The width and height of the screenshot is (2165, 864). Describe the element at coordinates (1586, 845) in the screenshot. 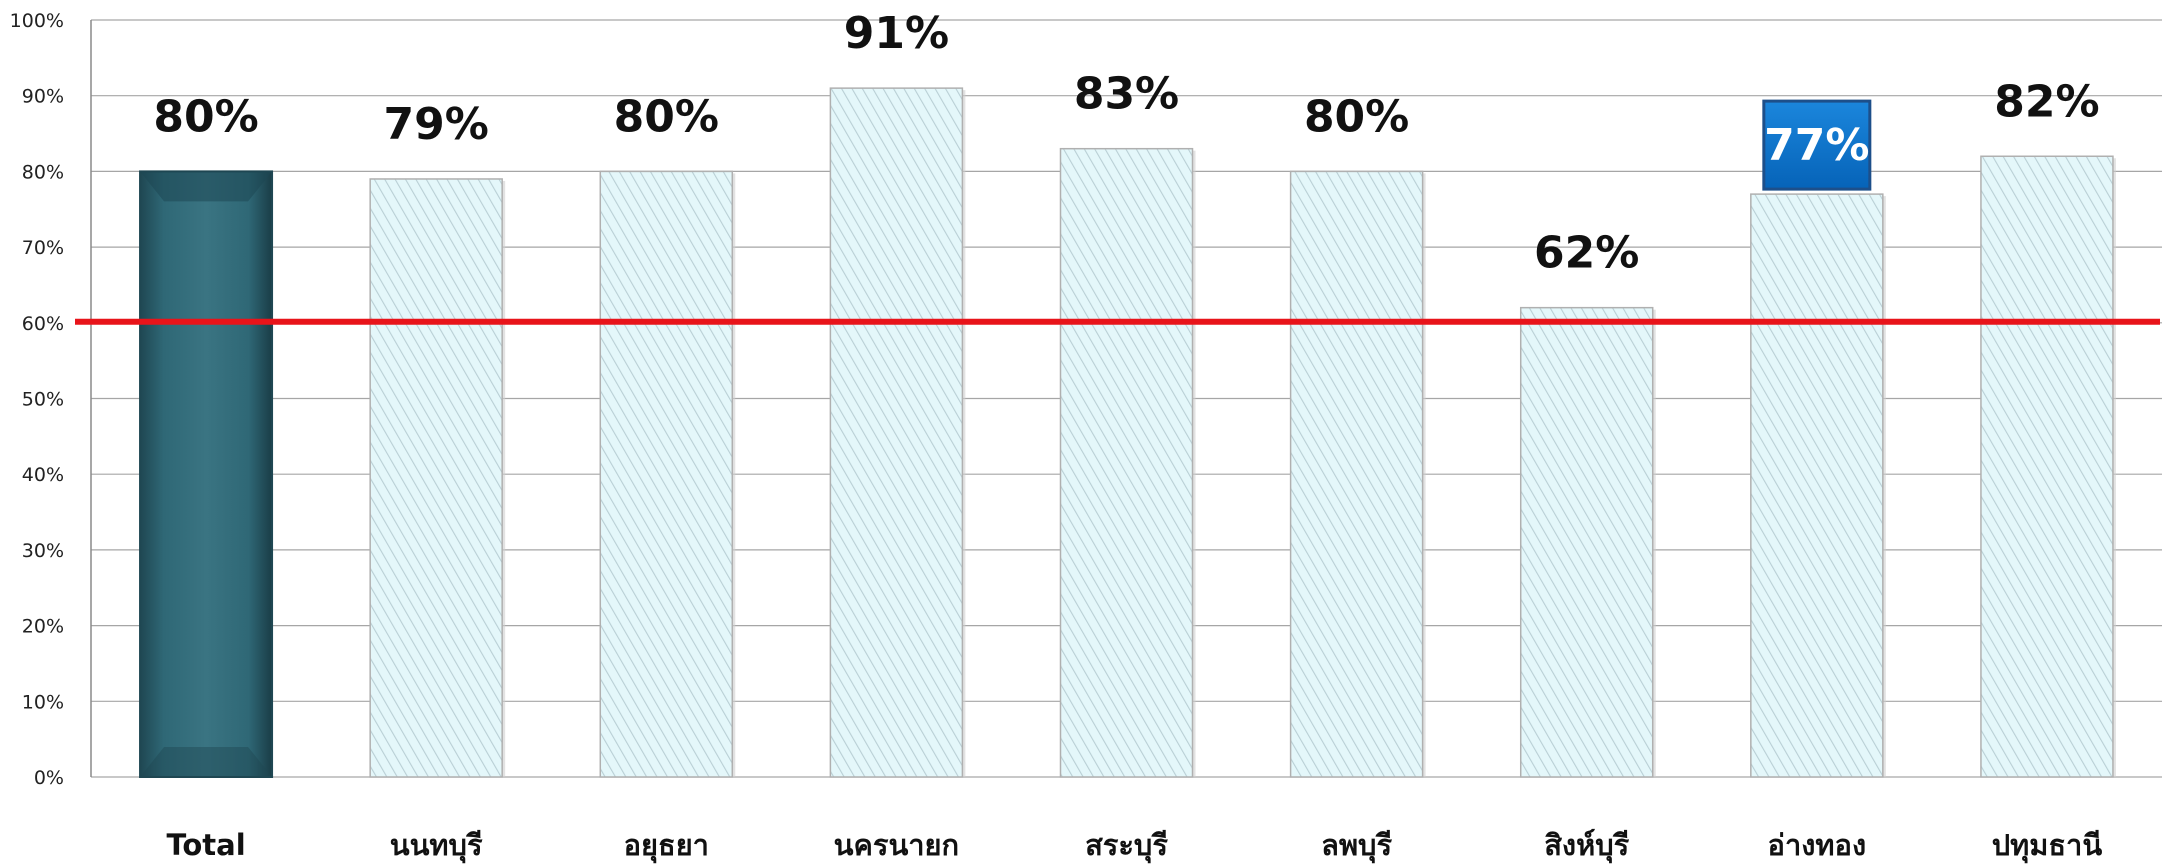

I see `x-category-label: สิงห์บุรี` at that location.